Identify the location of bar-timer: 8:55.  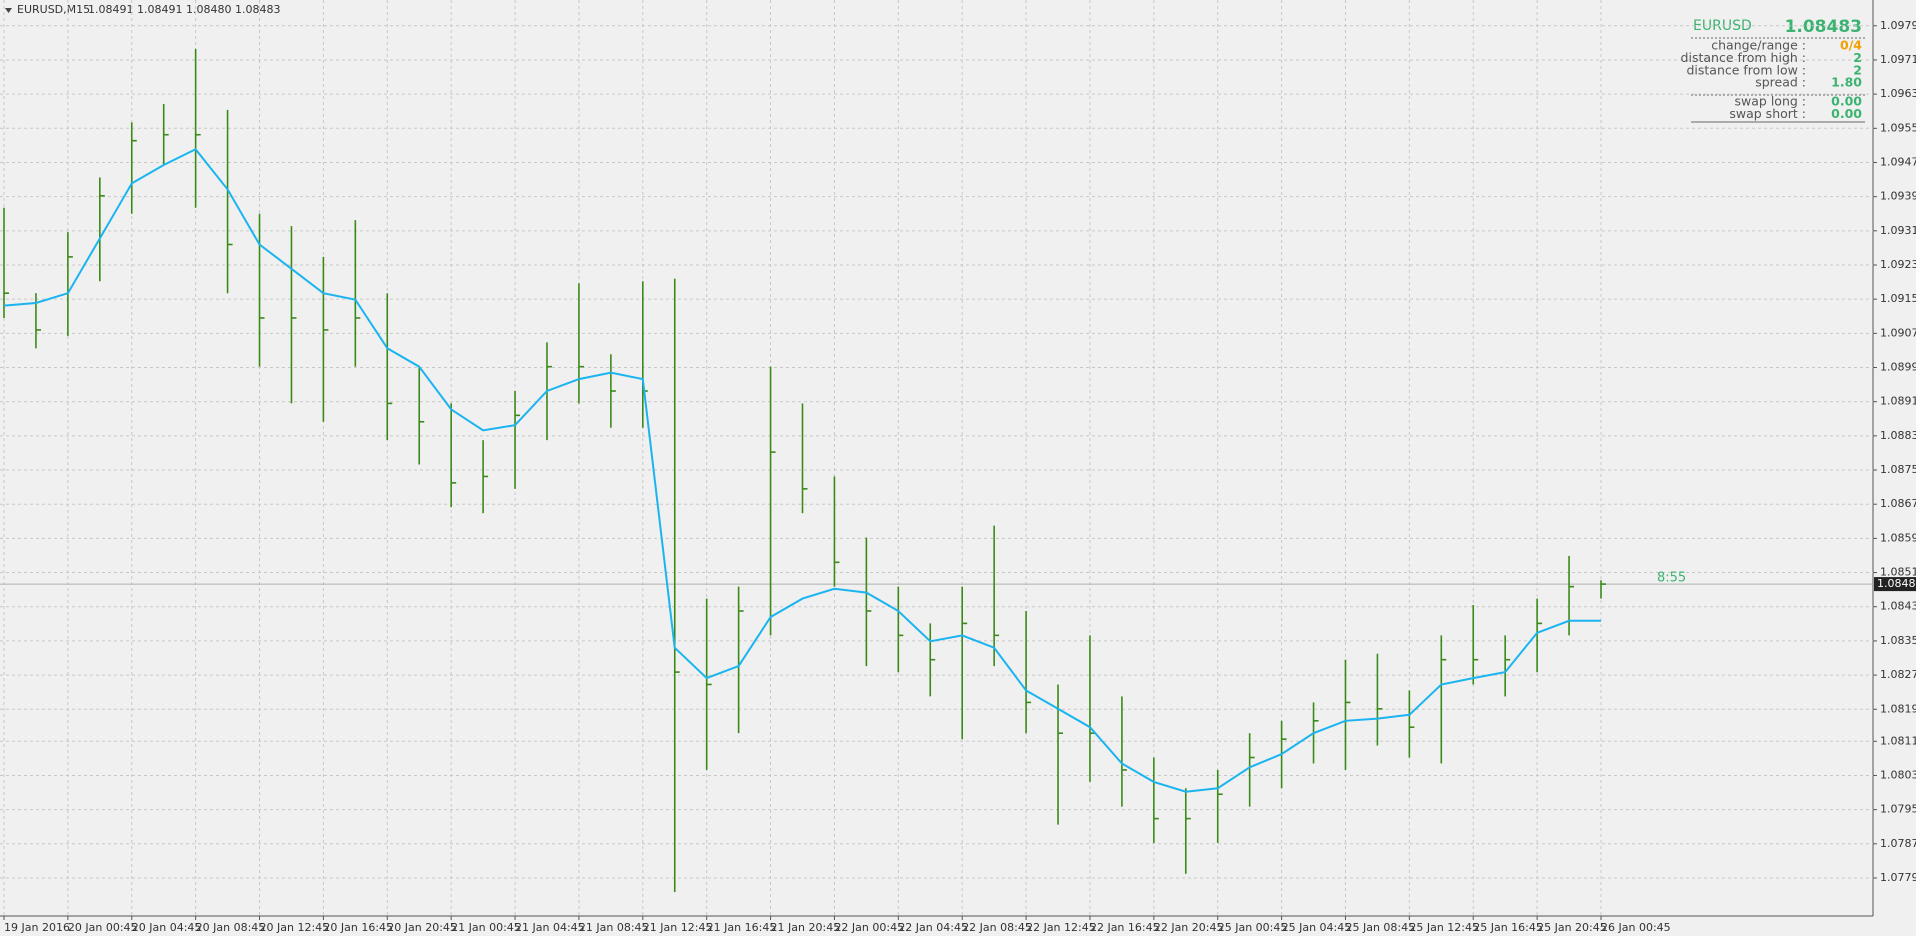
(1671, 578).